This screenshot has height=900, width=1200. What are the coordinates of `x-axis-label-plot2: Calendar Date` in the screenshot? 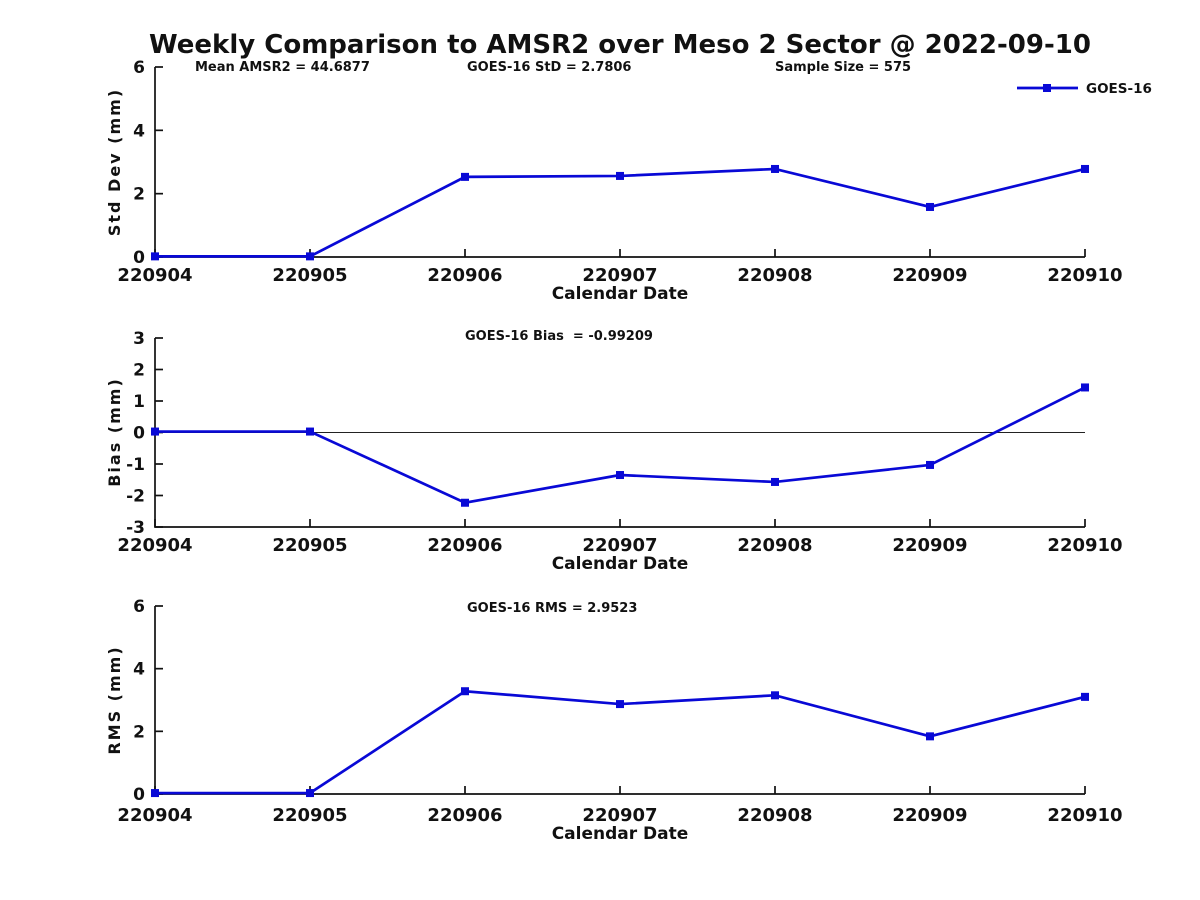 It's located at (620, 564).